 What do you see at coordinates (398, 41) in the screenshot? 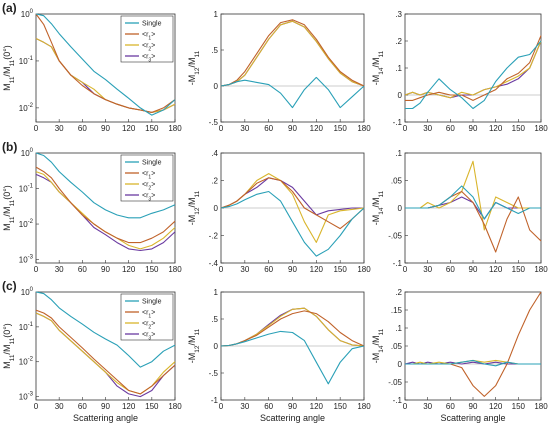
I see `y-tick-label: .2` at bounding box center [398, 41].